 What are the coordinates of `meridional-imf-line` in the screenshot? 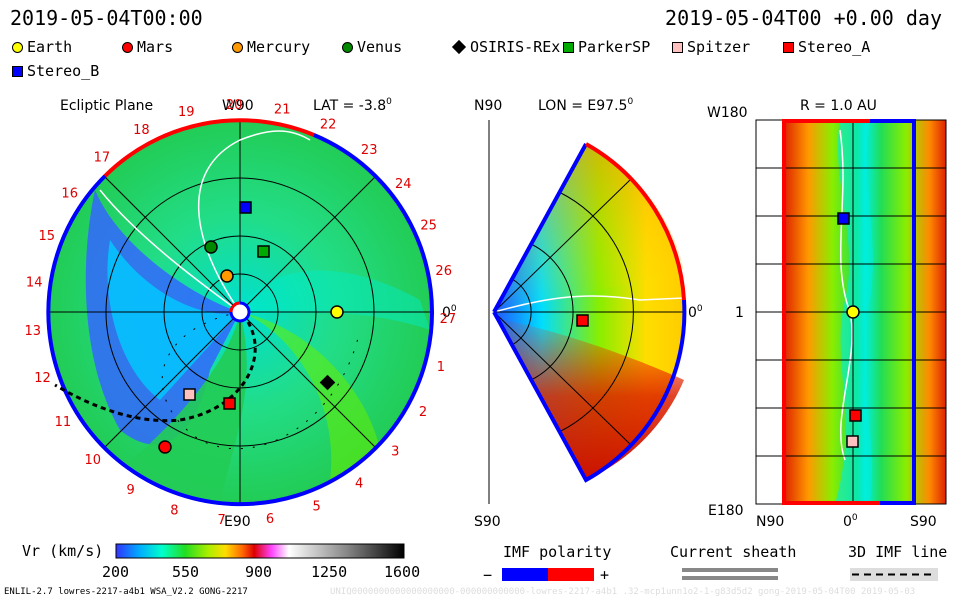 It's located at (589, 304).